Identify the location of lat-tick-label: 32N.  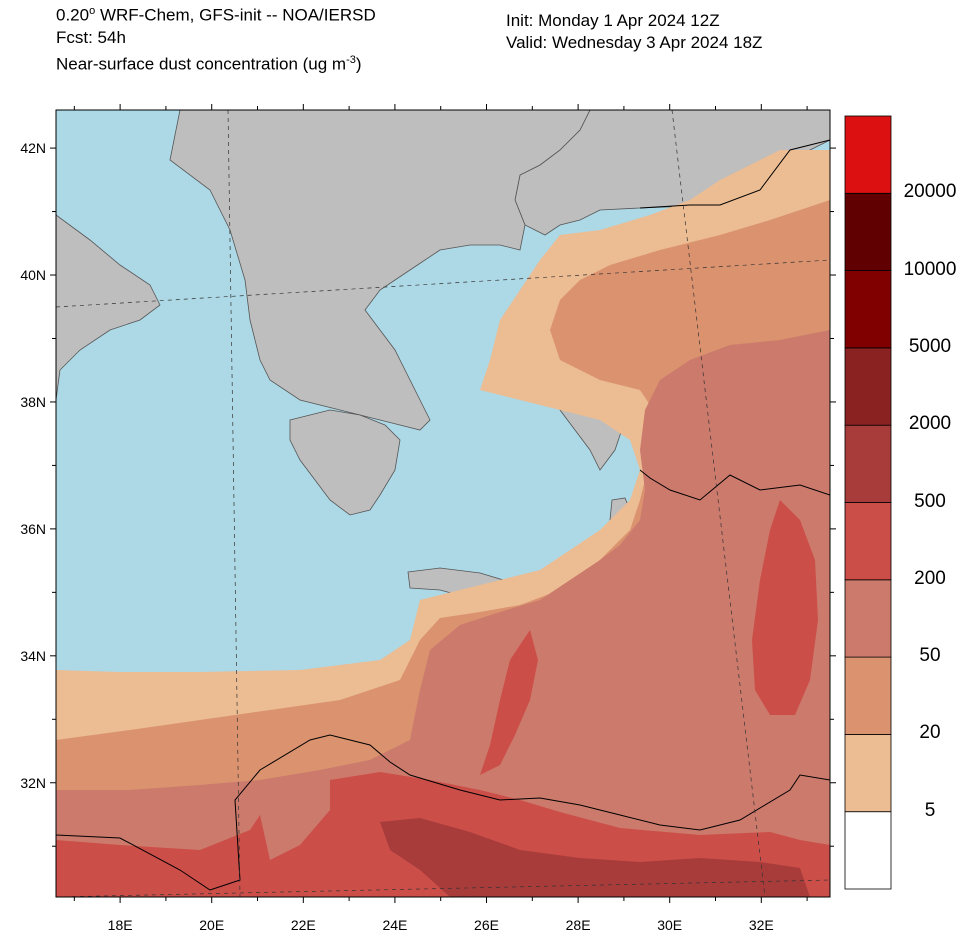
(33, 783).